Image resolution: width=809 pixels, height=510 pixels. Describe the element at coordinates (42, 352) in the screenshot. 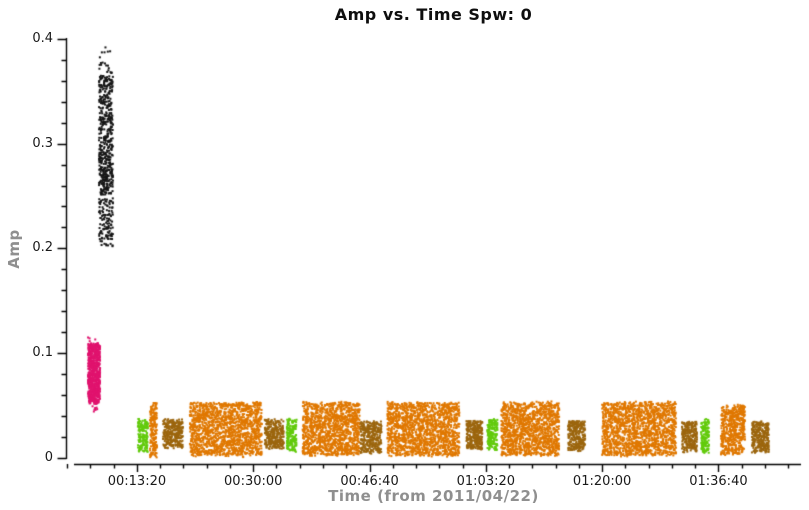

I see `y-axis-tick-label: 0.1` at that location.